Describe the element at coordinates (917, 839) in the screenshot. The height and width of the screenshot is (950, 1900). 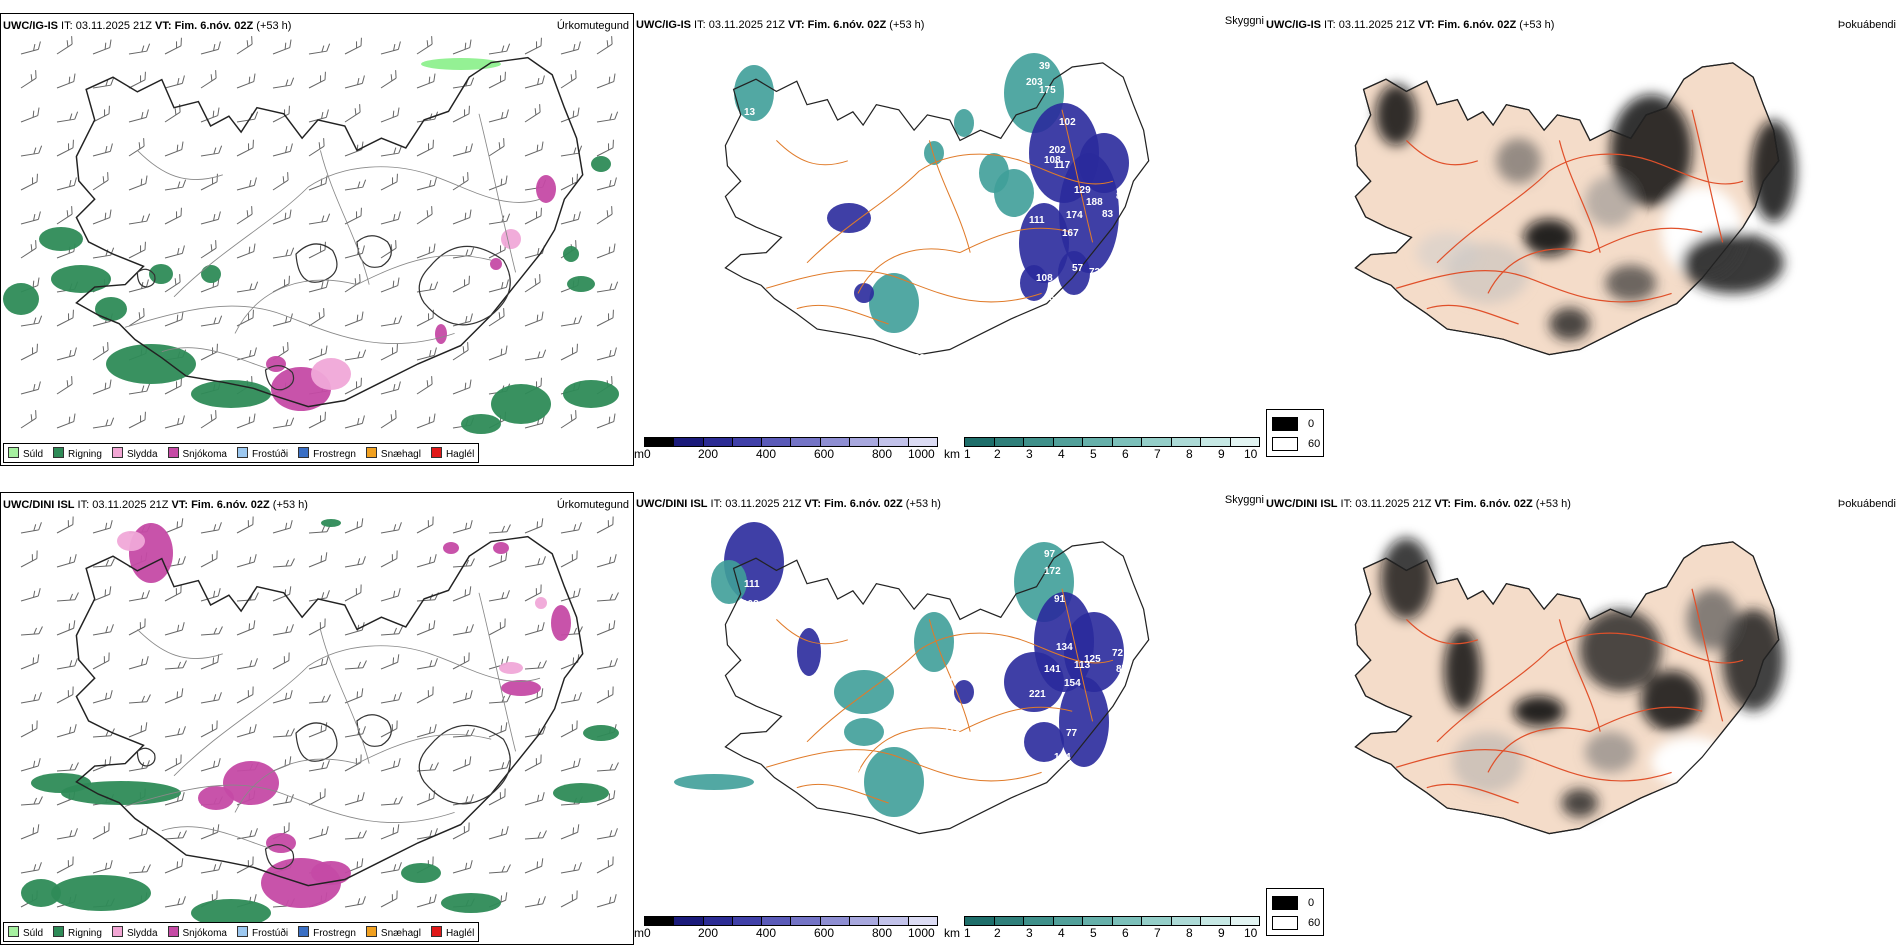
I see `visibility-value-label: 184` at that location.